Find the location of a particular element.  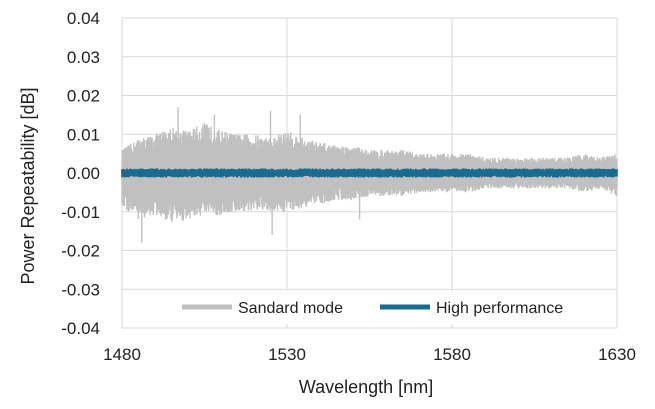

y-tick-label: 0.00 is located at coordinates (83, 173).